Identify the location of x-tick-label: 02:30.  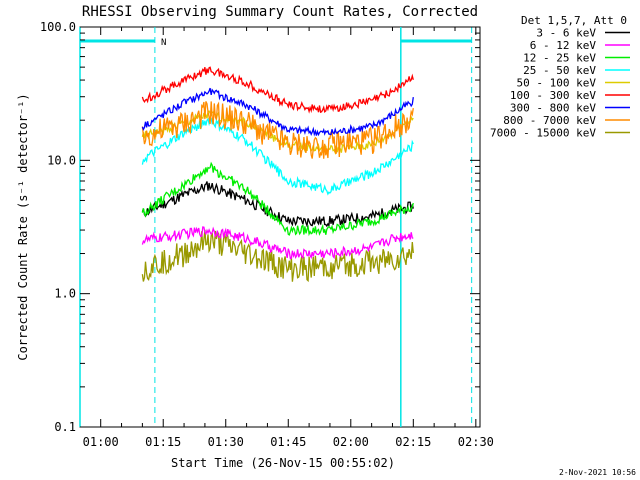
(476, 442).